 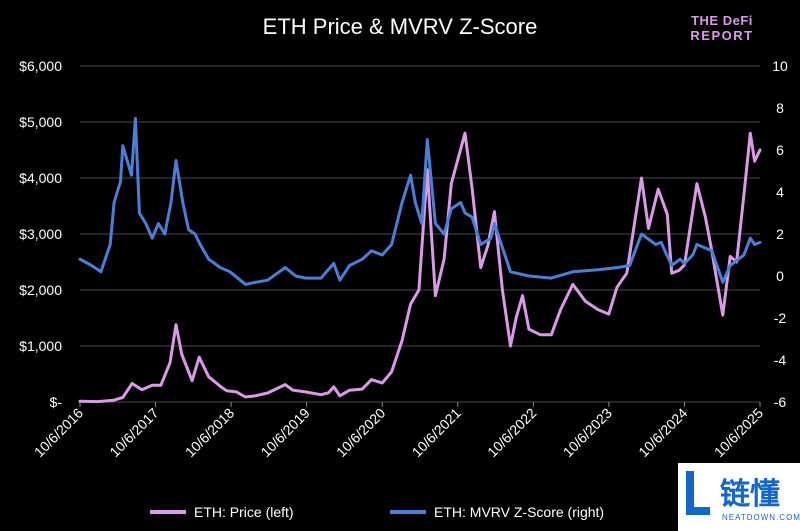 I want to click on y-left-tick-label: $1,000, so click(x=40, y=346).